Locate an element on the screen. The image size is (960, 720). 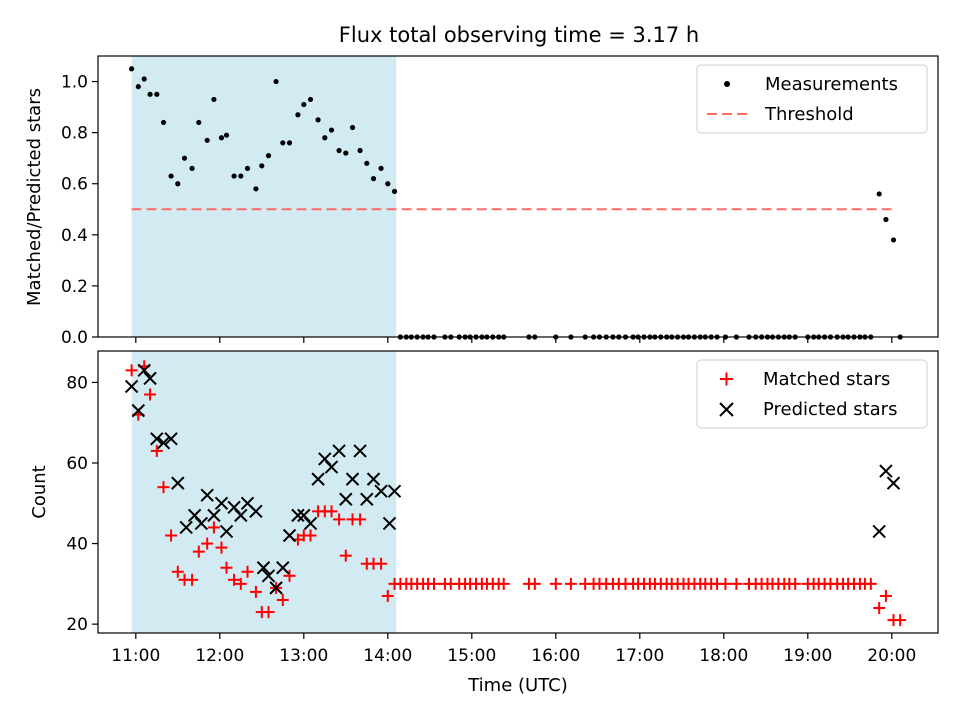
legend-plus-marker is located at coordinates (726, 379).